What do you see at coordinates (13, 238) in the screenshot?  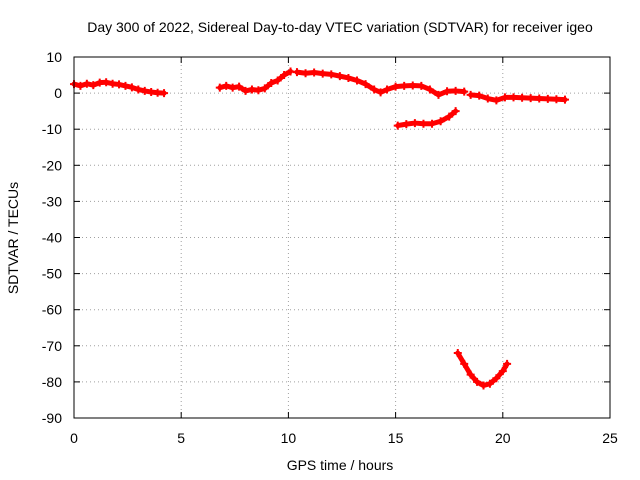 I see `y-axis-label: SDTVAR / TECUs` at bounding box center [13, 238].